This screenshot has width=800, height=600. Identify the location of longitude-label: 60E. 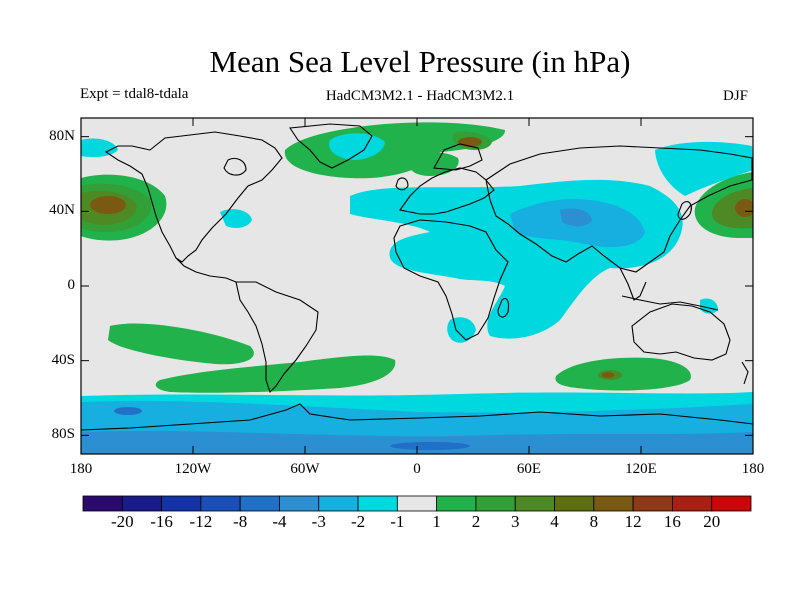
(529, 469).